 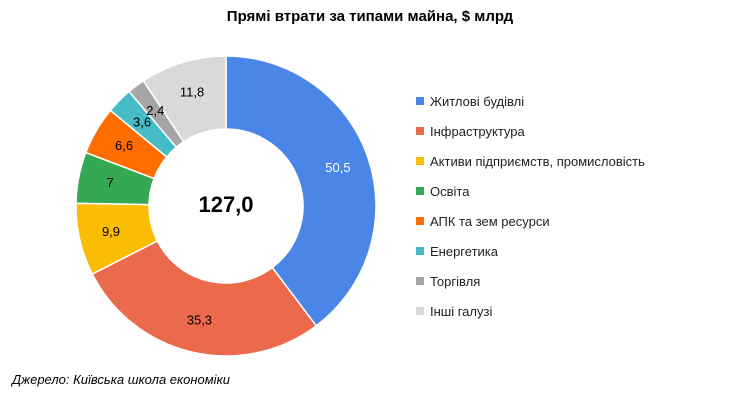 What do you see at coordinates (111, 231) in the screenshot?
I see `slice-value-label-3: 9,9` at bounding box center [111, 231].